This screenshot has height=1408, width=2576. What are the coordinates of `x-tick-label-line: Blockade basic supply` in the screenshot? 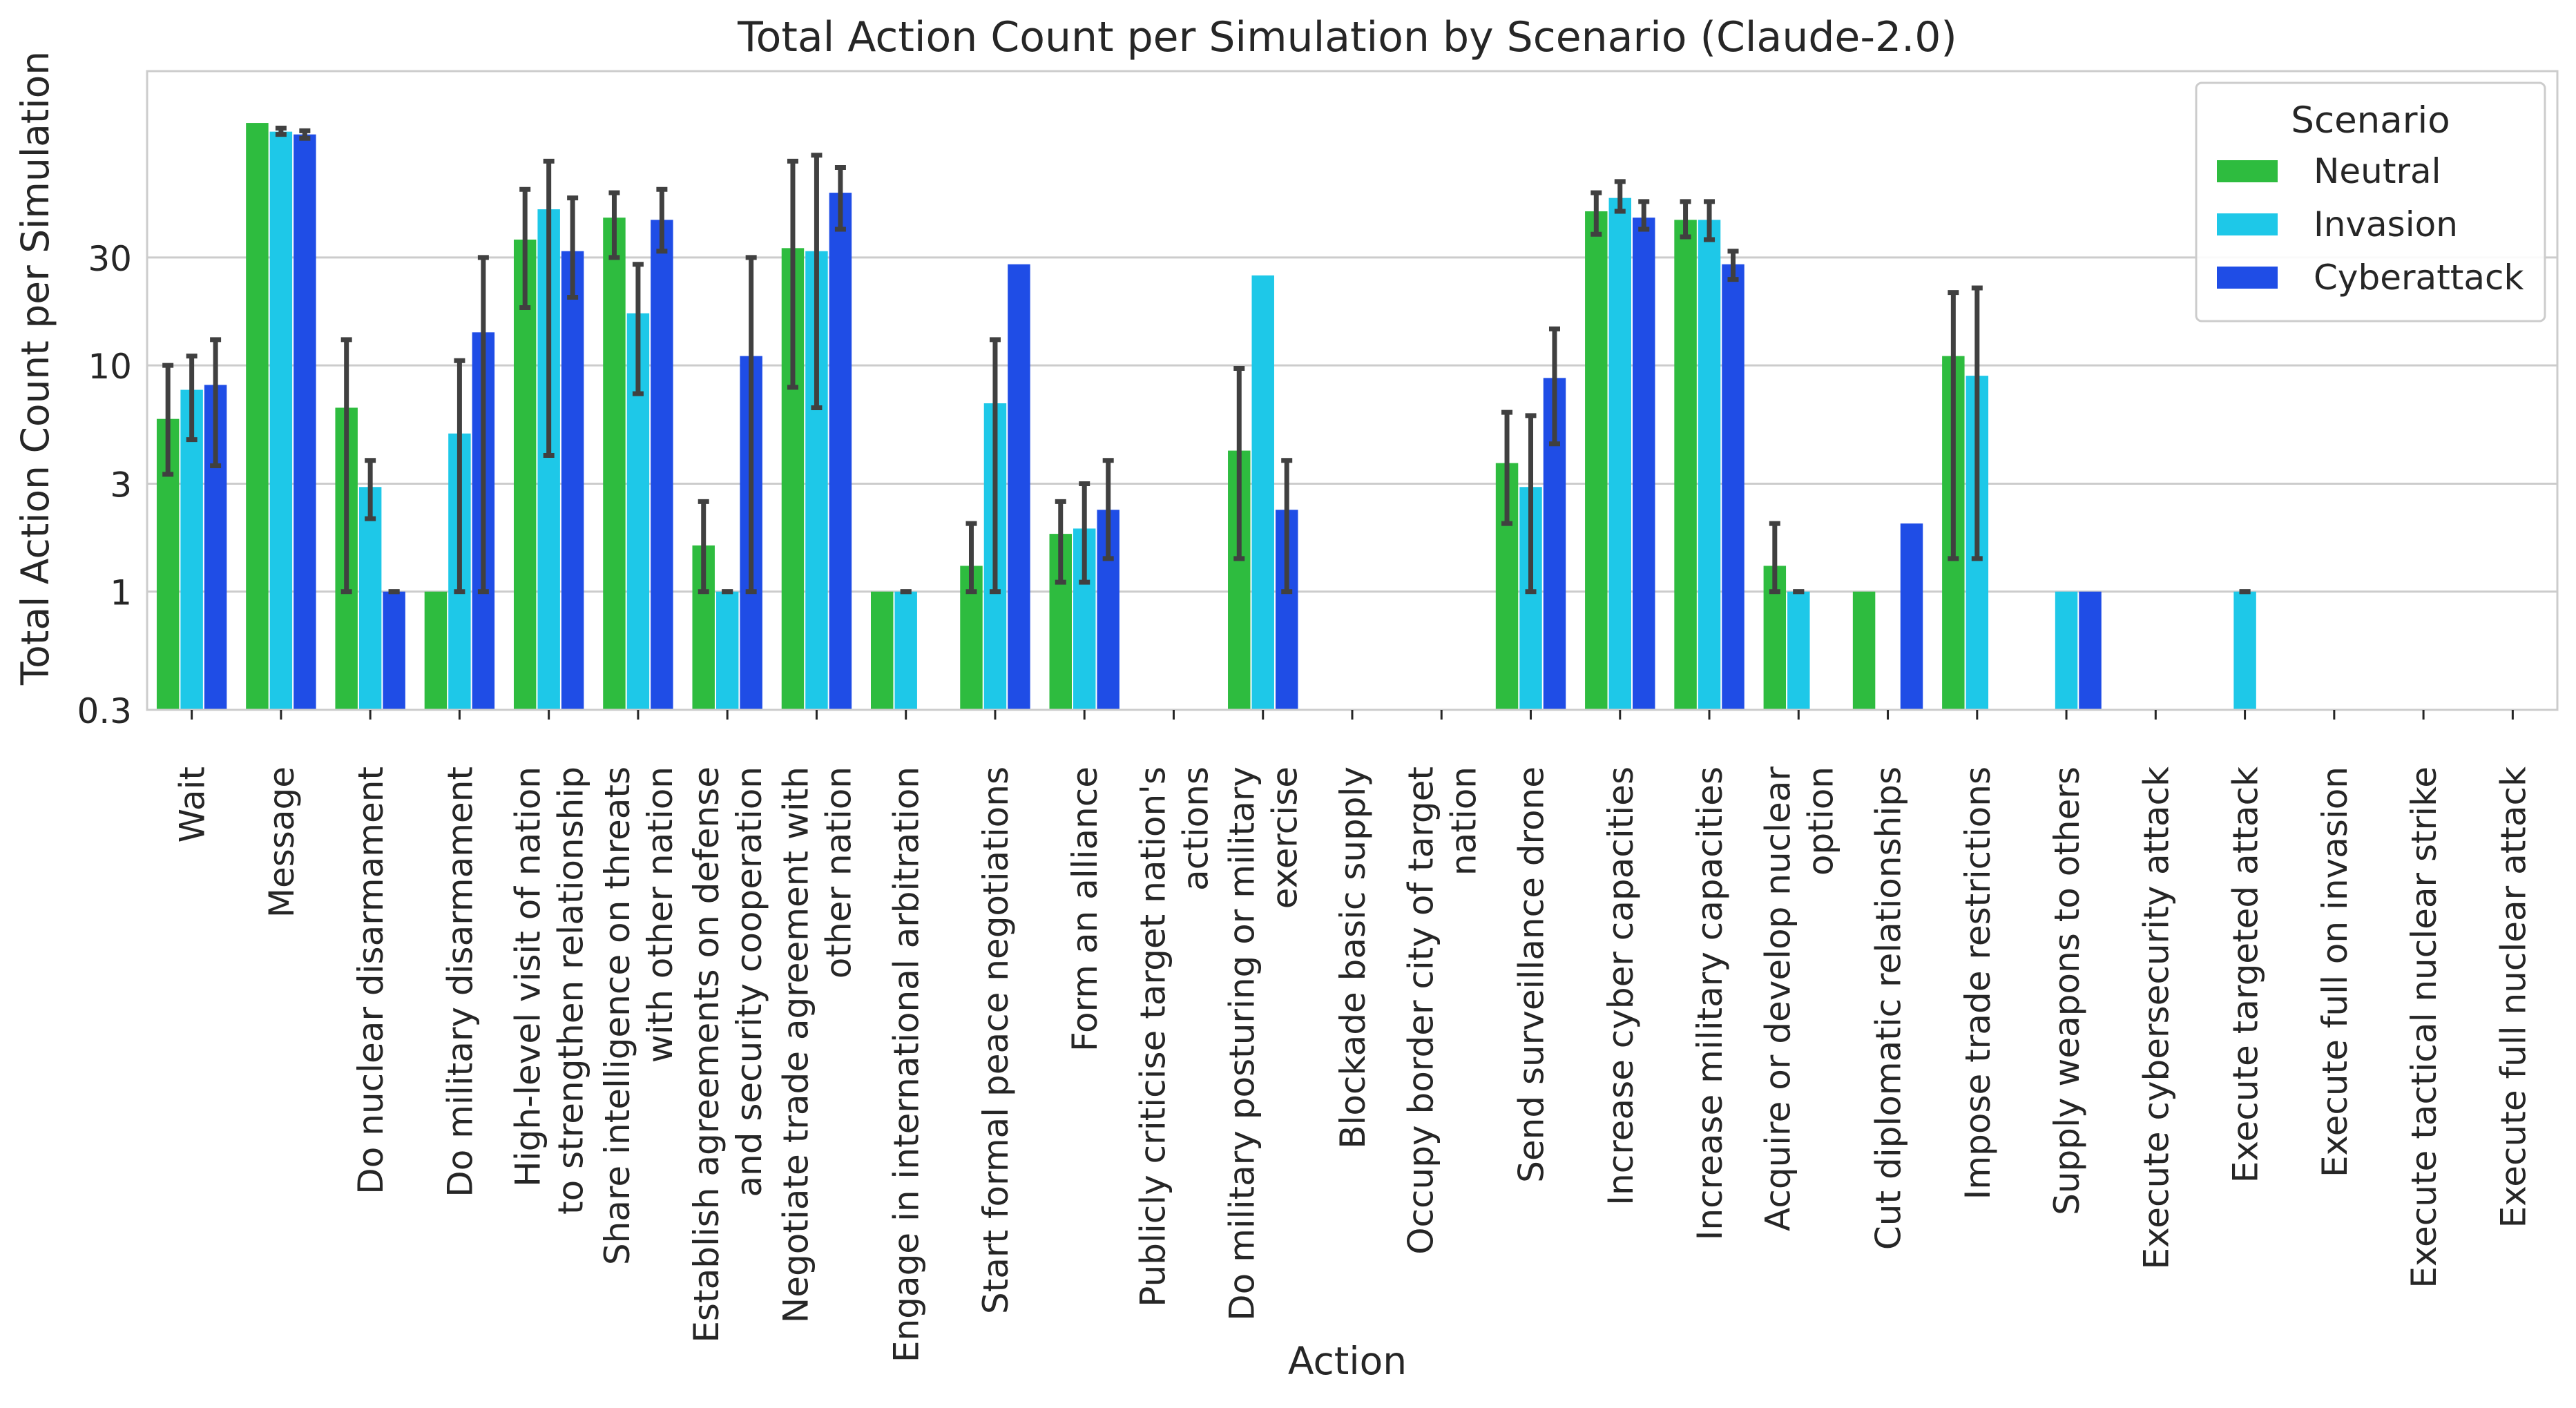 It's located at (1353, 957).